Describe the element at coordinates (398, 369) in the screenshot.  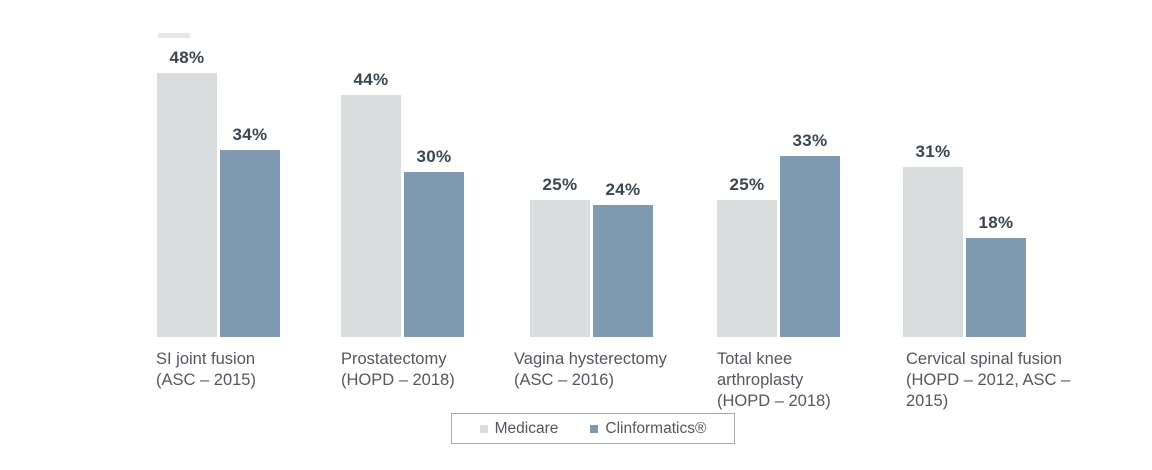
I see `category-label-prostatectomy: Prostatectomy (HOPD – 2018)` at that location.